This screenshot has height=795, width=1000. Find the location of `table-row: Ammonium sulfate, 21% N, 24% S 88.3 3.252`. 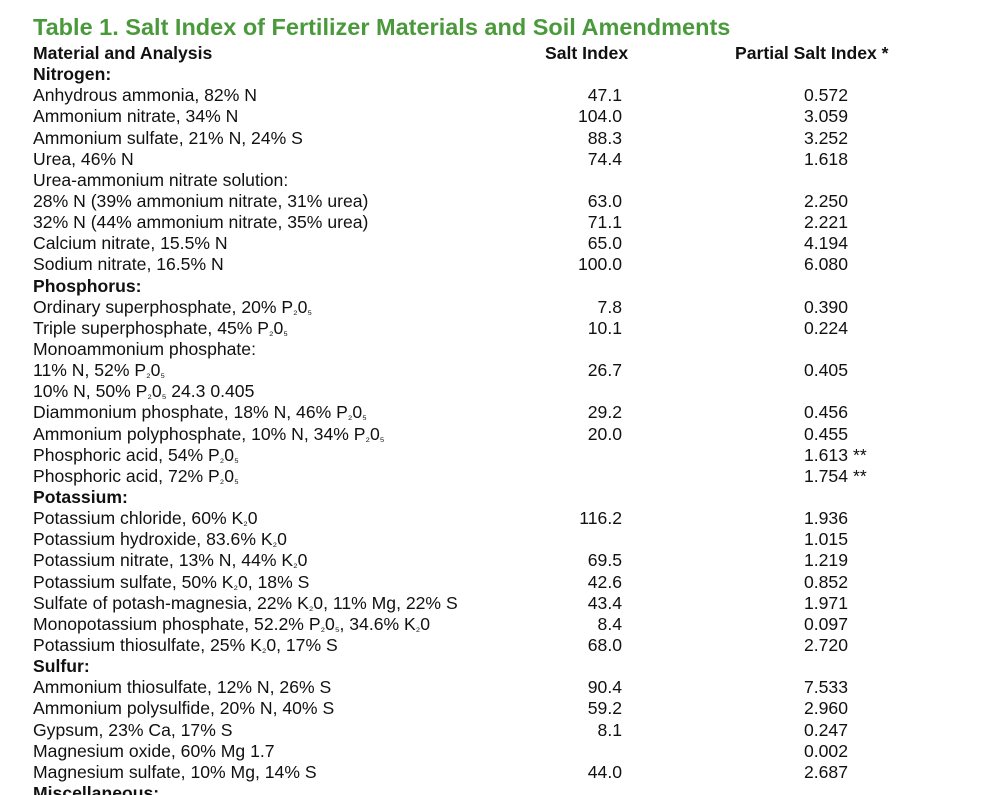

table-row: Ammonium sulfate, 21% N, 24% S 88.3 3.252 is located at coordinates (500, 138).